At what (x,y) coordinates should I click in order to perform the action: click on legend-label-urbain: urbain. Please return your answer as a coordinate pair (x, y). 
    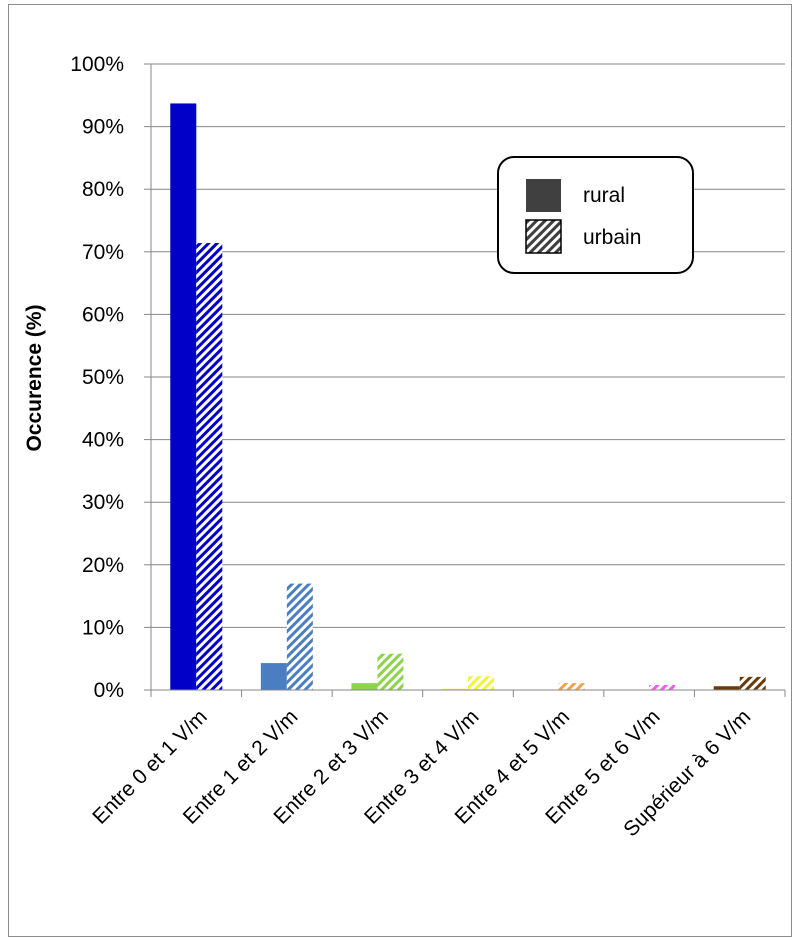
    Looking at the image, I should click on (612, 237).